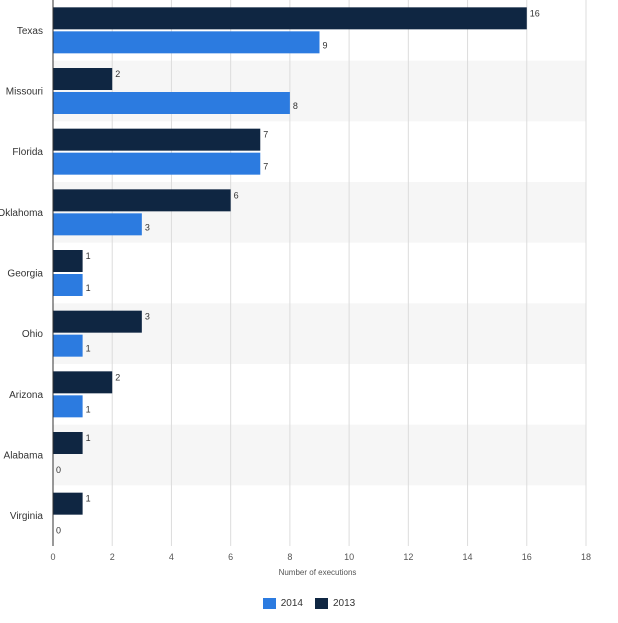 This screenshot has height=623, width=618. What do you see at coordinates (58, 470) in the screenshot?
I see `data-label-2014-alabama: 0` at bounding box center [58, 470].